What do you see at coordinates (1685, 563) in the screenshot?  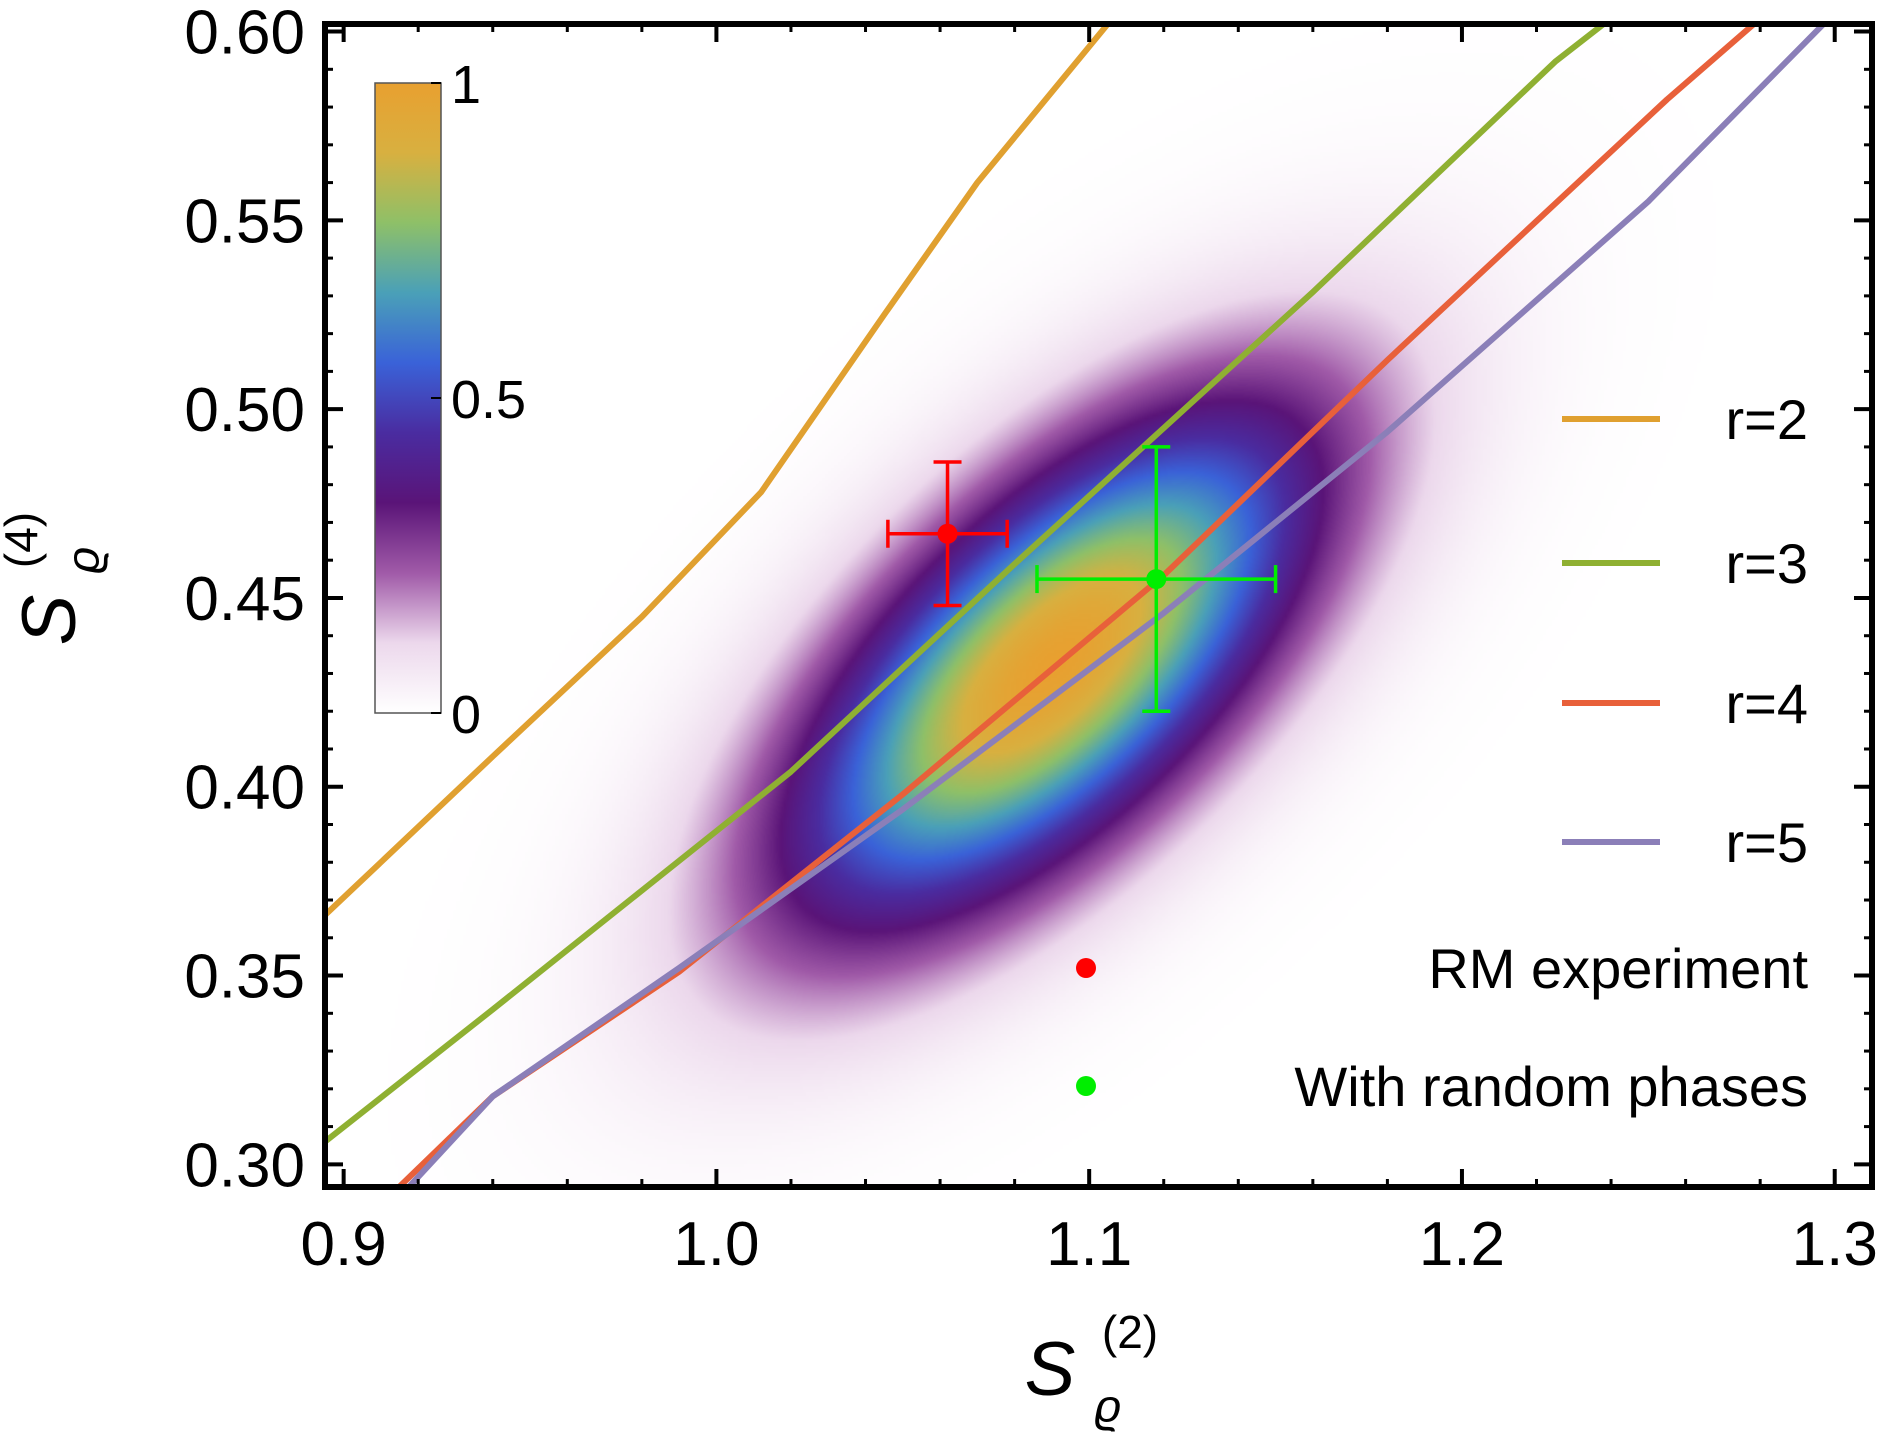 I see `legend-item-r=3: r=3` at bounding box center [1685, 563].